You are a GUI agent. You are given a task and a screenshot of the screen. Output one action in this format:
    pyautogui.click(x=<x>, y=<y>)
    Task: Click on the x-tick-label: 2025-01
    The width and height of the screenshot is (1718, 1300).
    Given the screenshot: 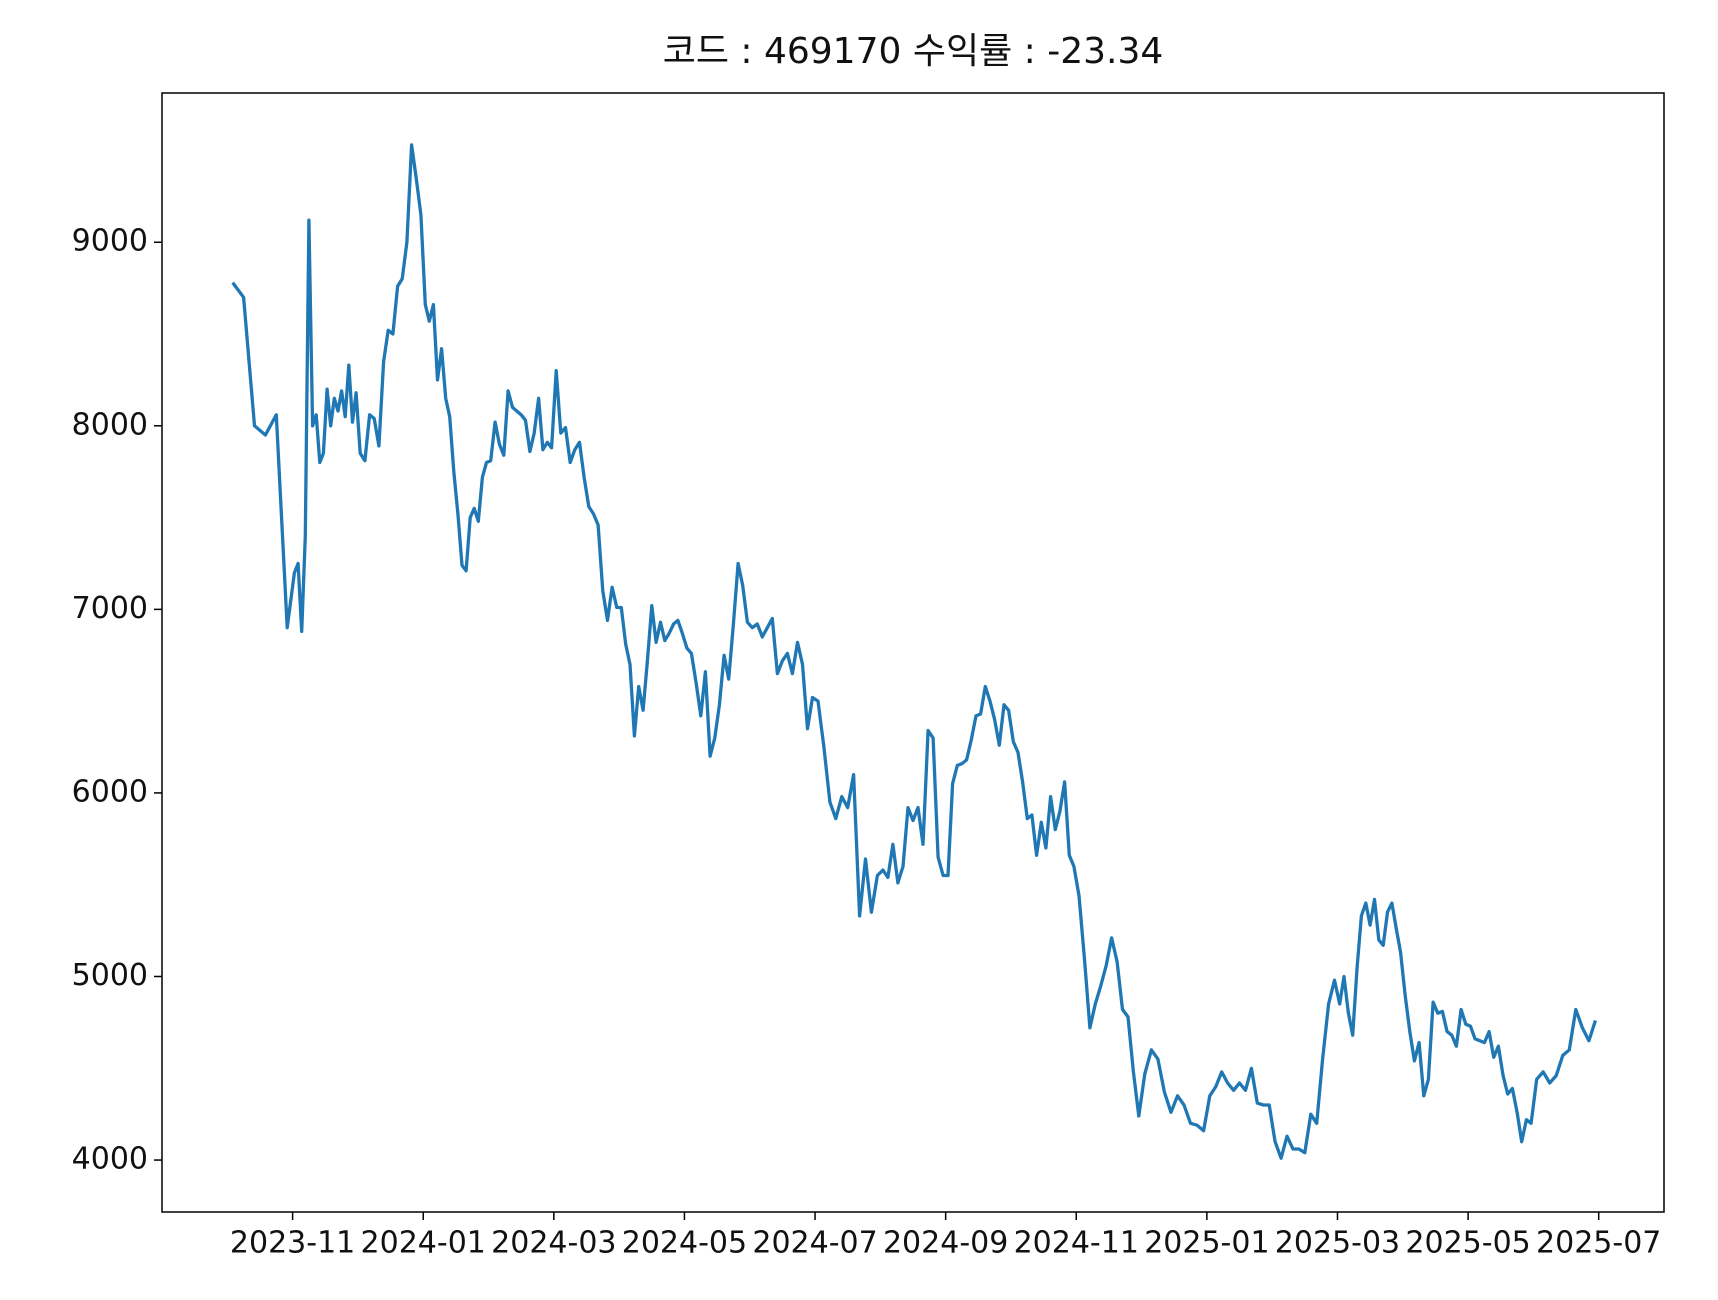 What is the action you would take?
    pyautogui.click(x=1206, y=1243)
    